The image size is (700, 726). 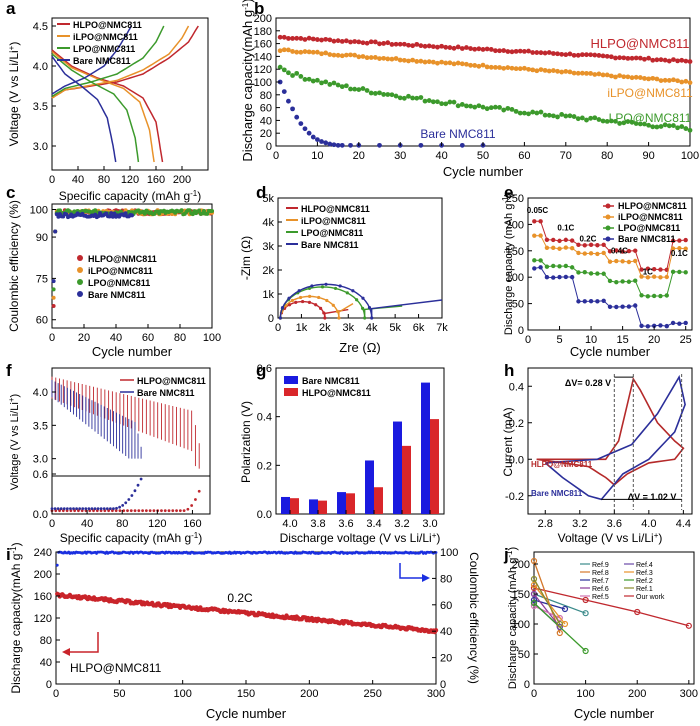 I want to click on x-axis-label: Cycle number, so click(x=483, y=171).